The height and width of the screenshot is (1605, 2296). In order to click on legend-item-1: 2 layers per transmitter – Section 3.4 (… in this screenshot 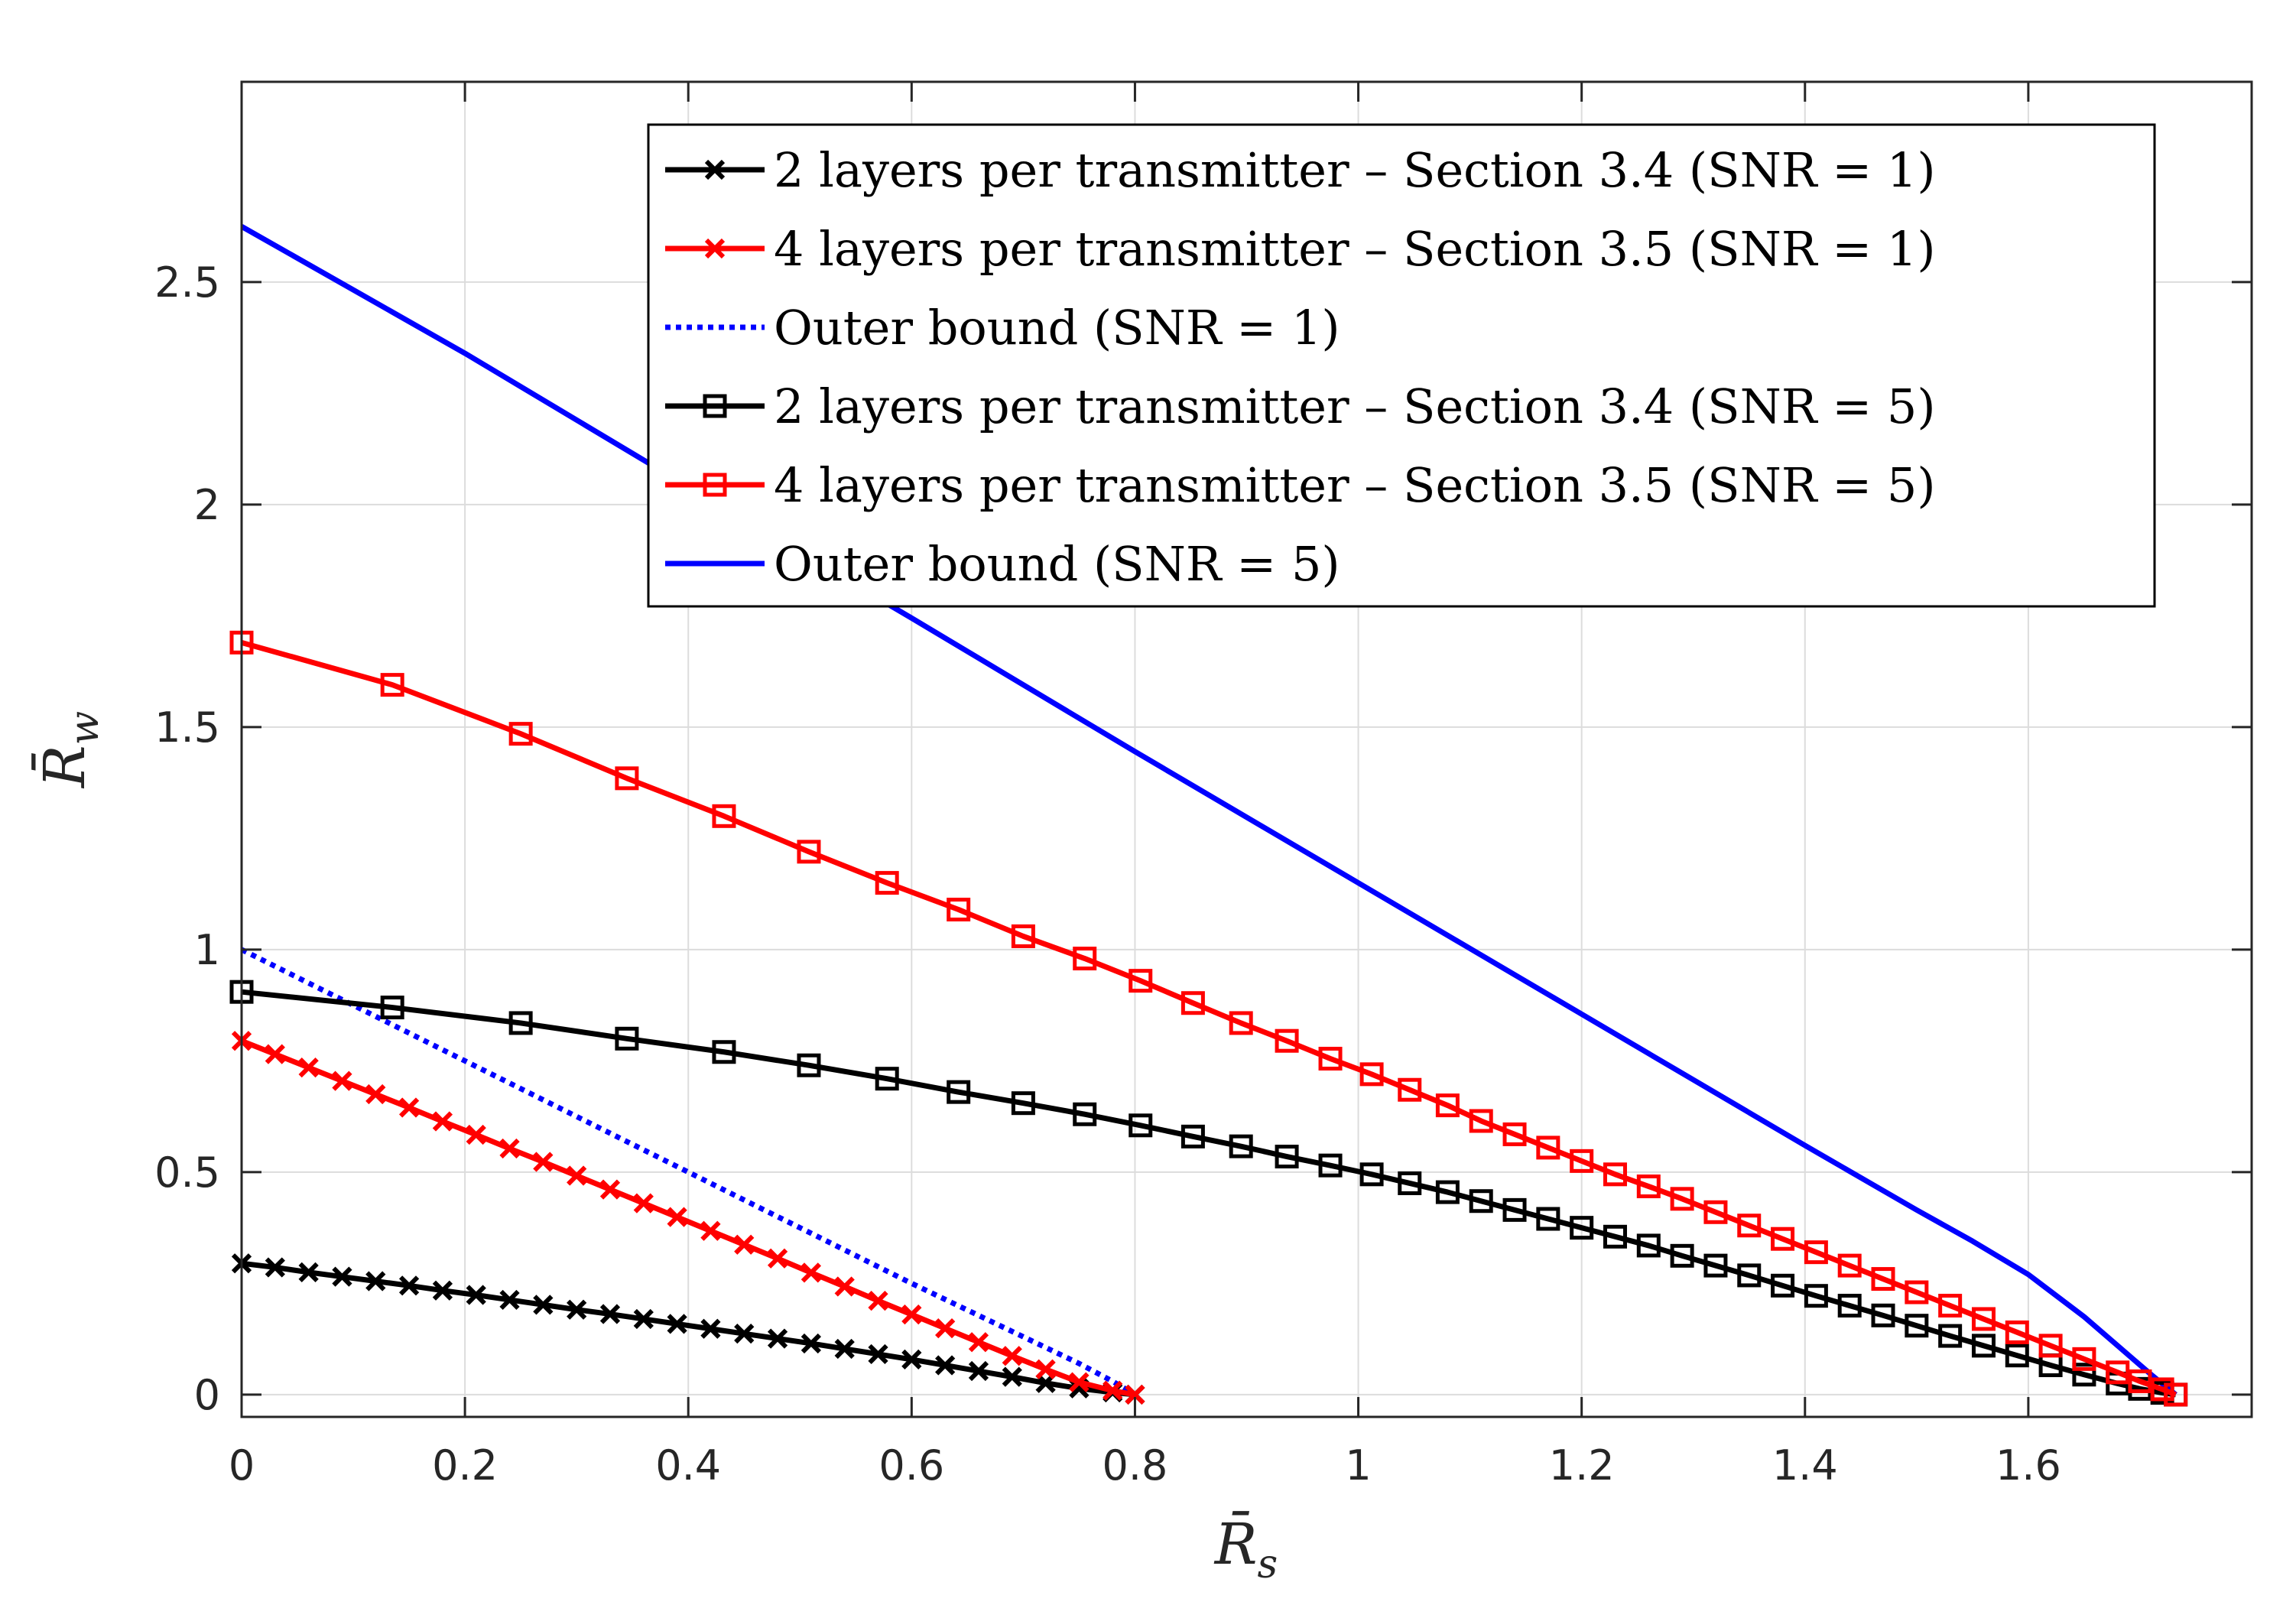, I will do `click(1300, 170)`.